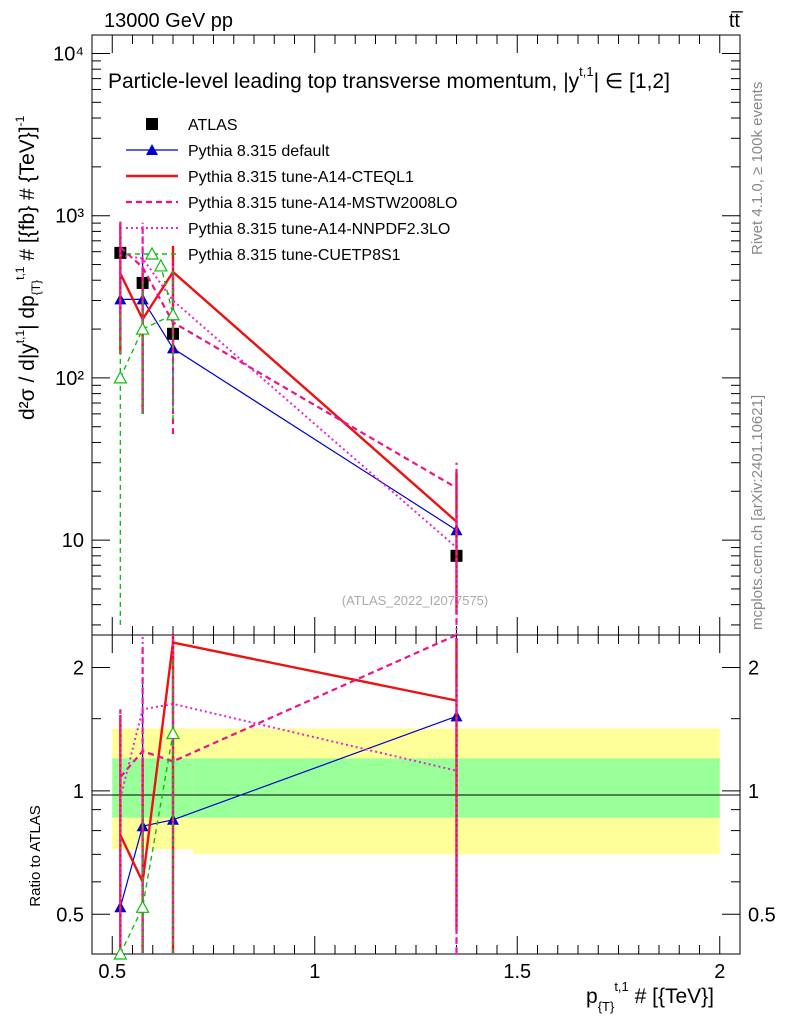 The image size is (786, 1024). Describe the element at coordinates (753, 792) in the screenshot. I see `ratio-ytick-label-right-1: 1` at that location.